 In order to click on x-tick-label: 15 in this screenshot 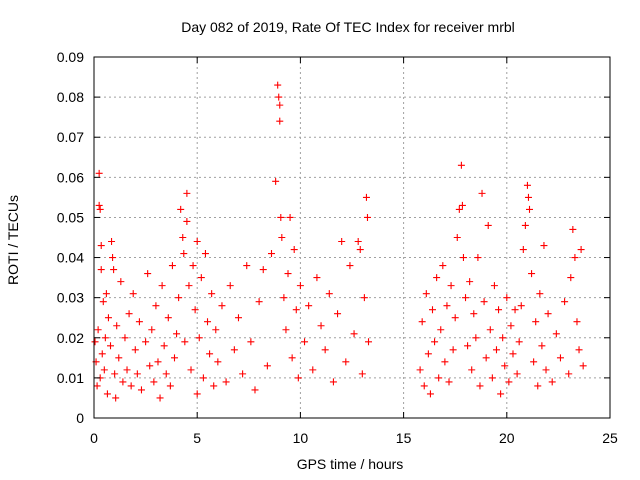, I will do `click(404, 438)`.